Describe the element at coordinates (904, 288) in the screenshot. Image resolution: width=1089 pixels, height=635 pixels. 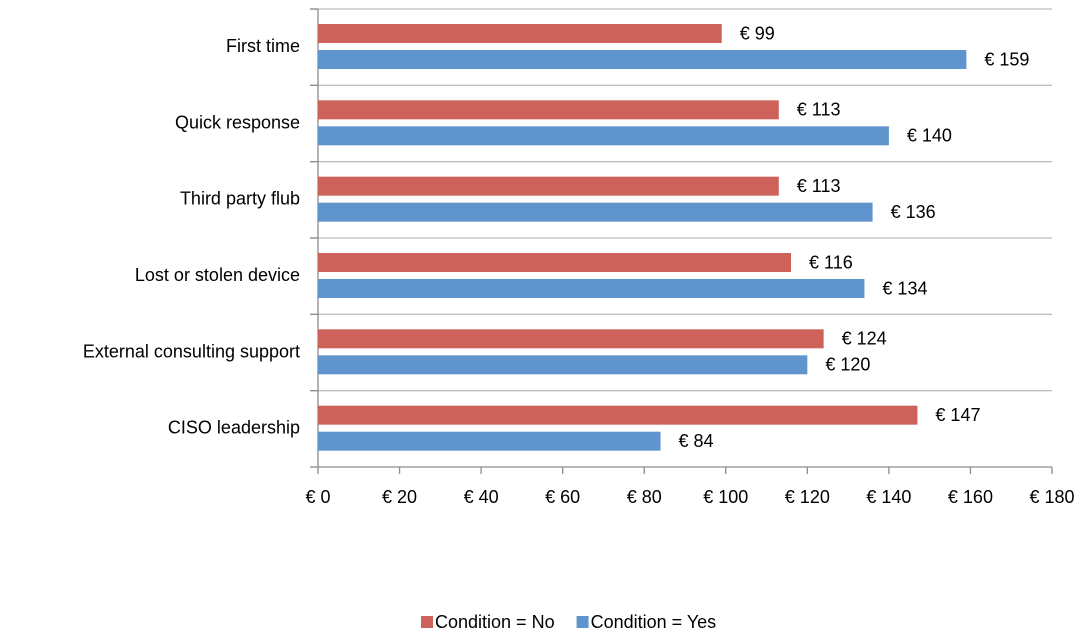
I see `data-label: € 134` at that location.